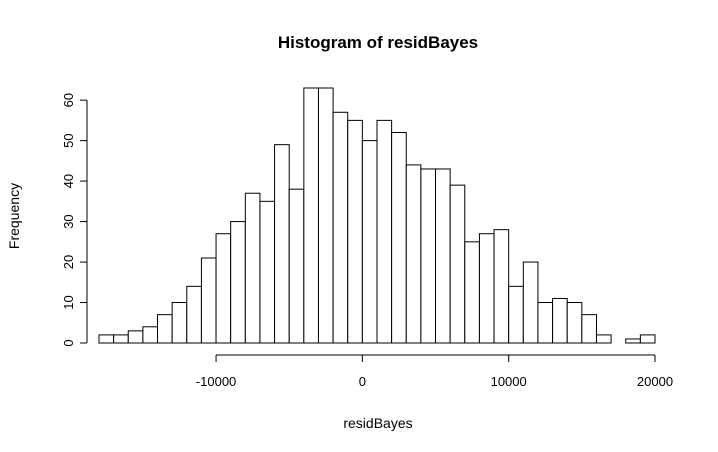  I want to click on x-axis: -10000 0 10000 20000, so click(434, 371).